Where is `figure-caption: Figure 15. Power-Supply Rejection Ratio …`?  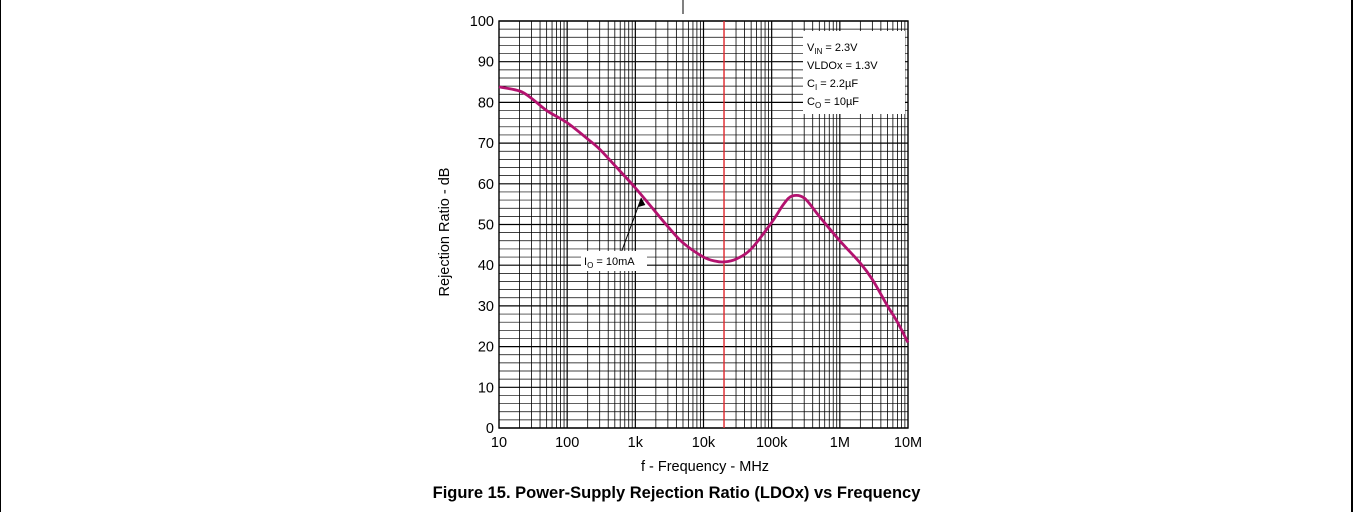 figure-caption: Figure 15. Power-Supply Rejection Ratio … is located at coordinates (676, 493).